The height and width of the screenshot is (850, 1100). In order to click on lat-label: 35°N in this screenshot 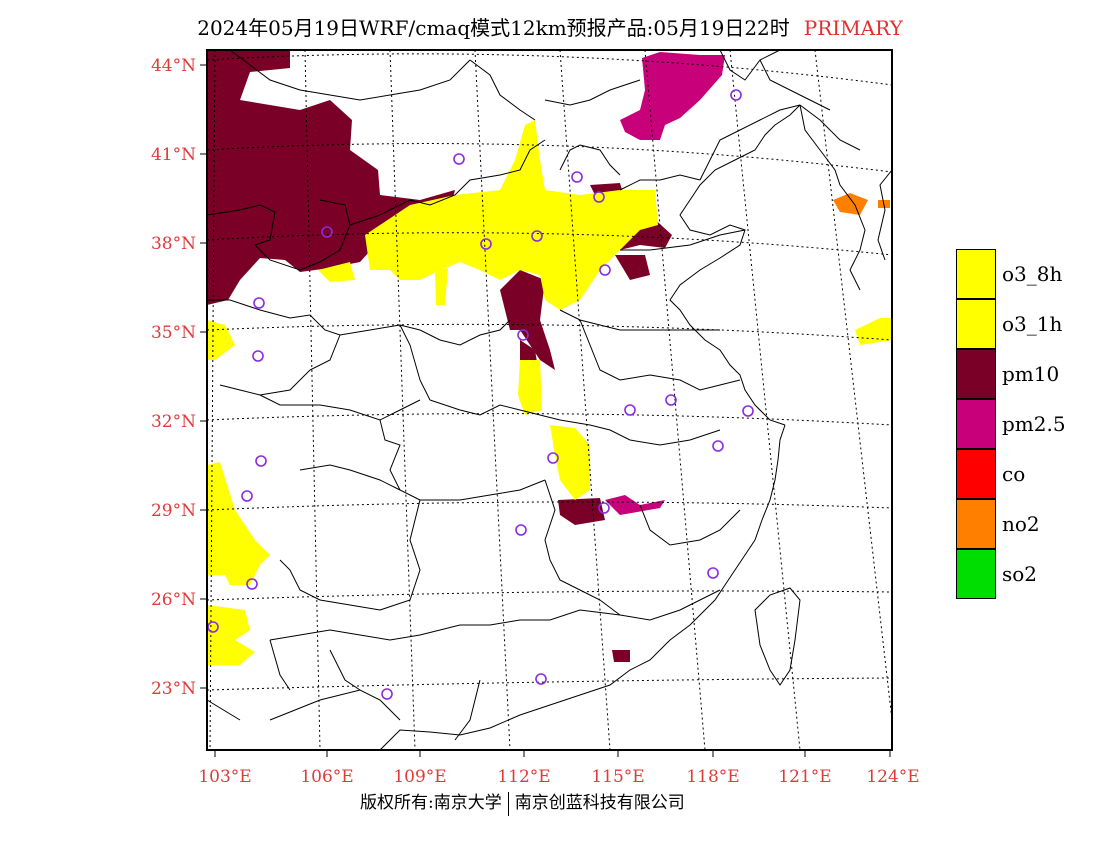, I will do `click(173, 333)`.